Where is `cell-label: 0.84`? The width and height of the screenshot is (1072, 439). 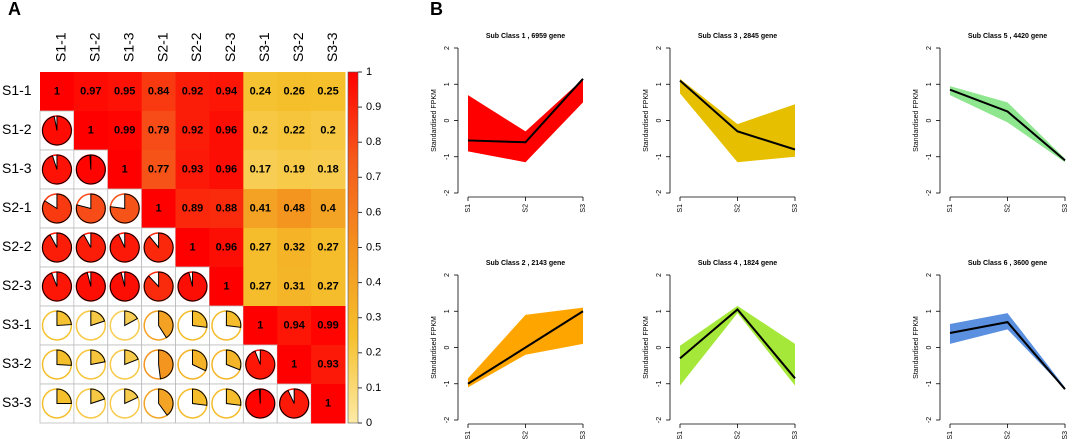
cell-label: 0.84 is located at coordinates (159, 91).